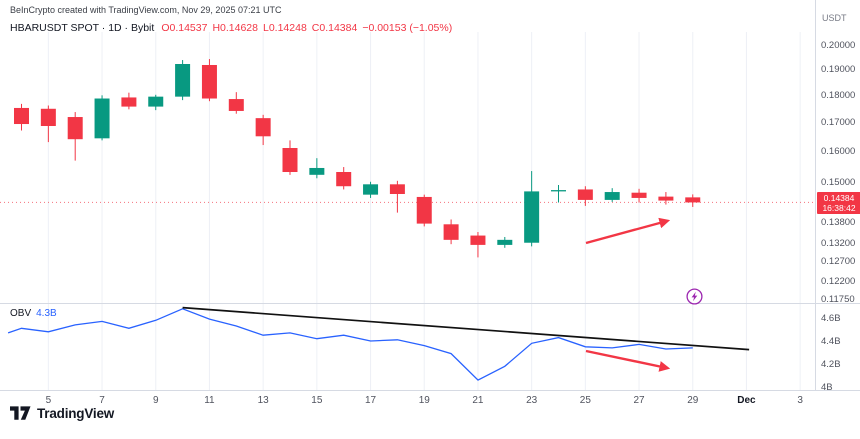 This screenshot has height=439, width=860. I want to click on time-axis-label: 15, so click(317, 400).